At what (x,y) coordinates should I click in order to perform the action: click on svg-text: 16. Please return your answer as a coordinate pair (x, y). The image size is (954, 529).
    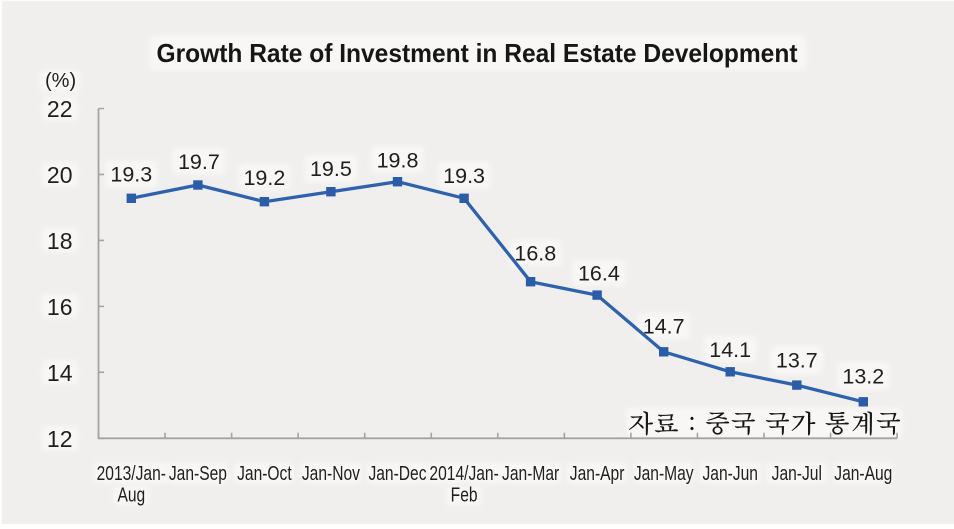
    Looking at the image, I should click on (60, 307).